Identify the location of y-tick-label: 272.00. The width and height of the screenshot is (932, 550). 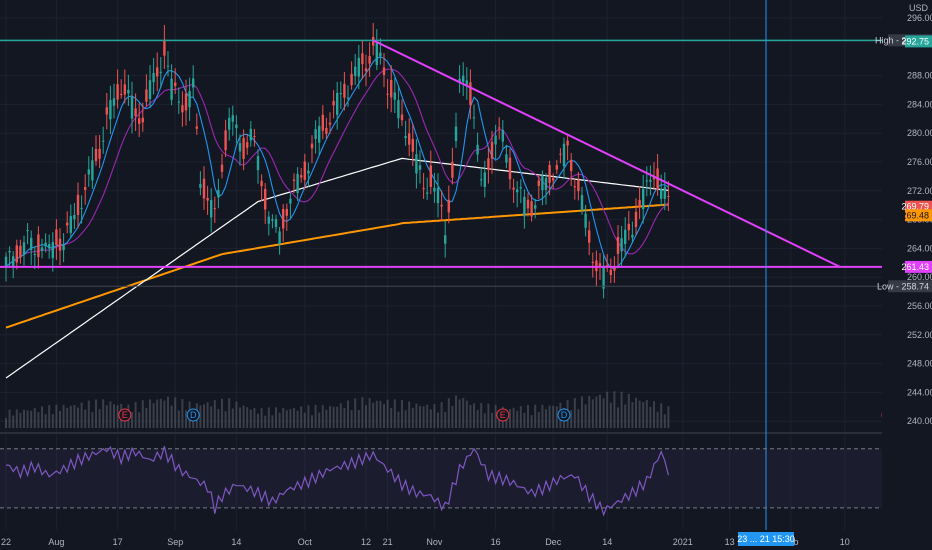
(919, 191).